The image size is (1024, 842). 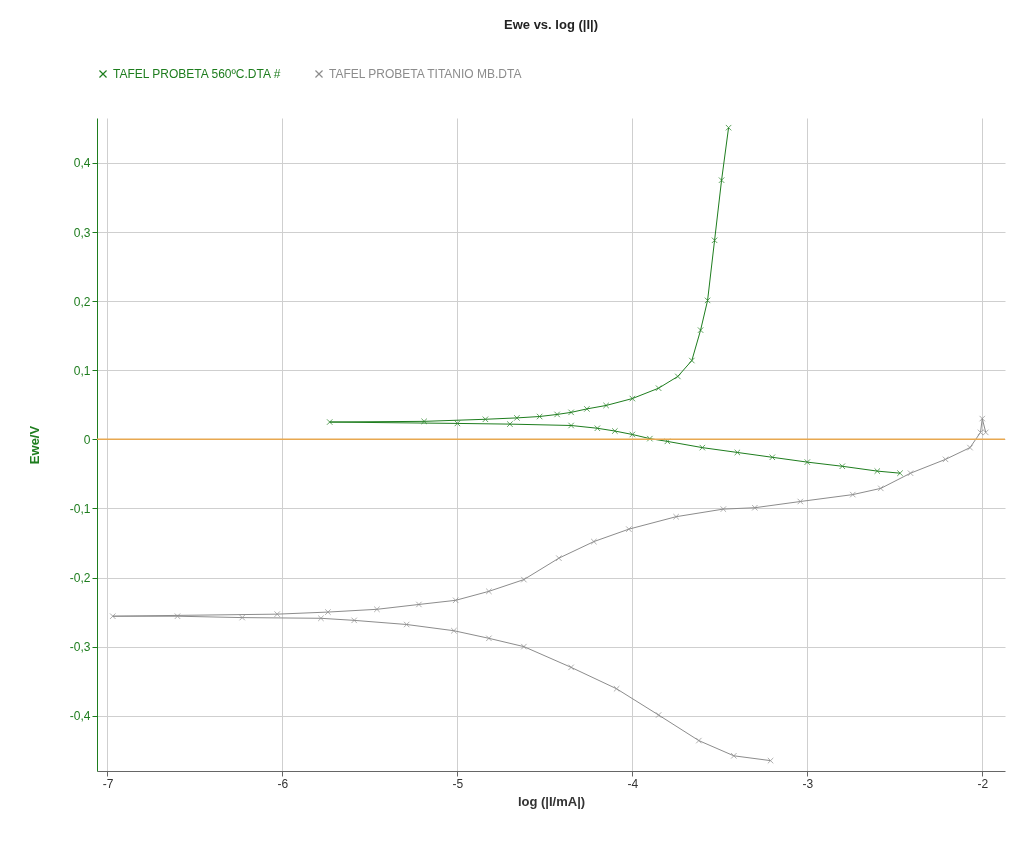 I want to click on y-tick-label: 0,3, so click(x=82, y=232).